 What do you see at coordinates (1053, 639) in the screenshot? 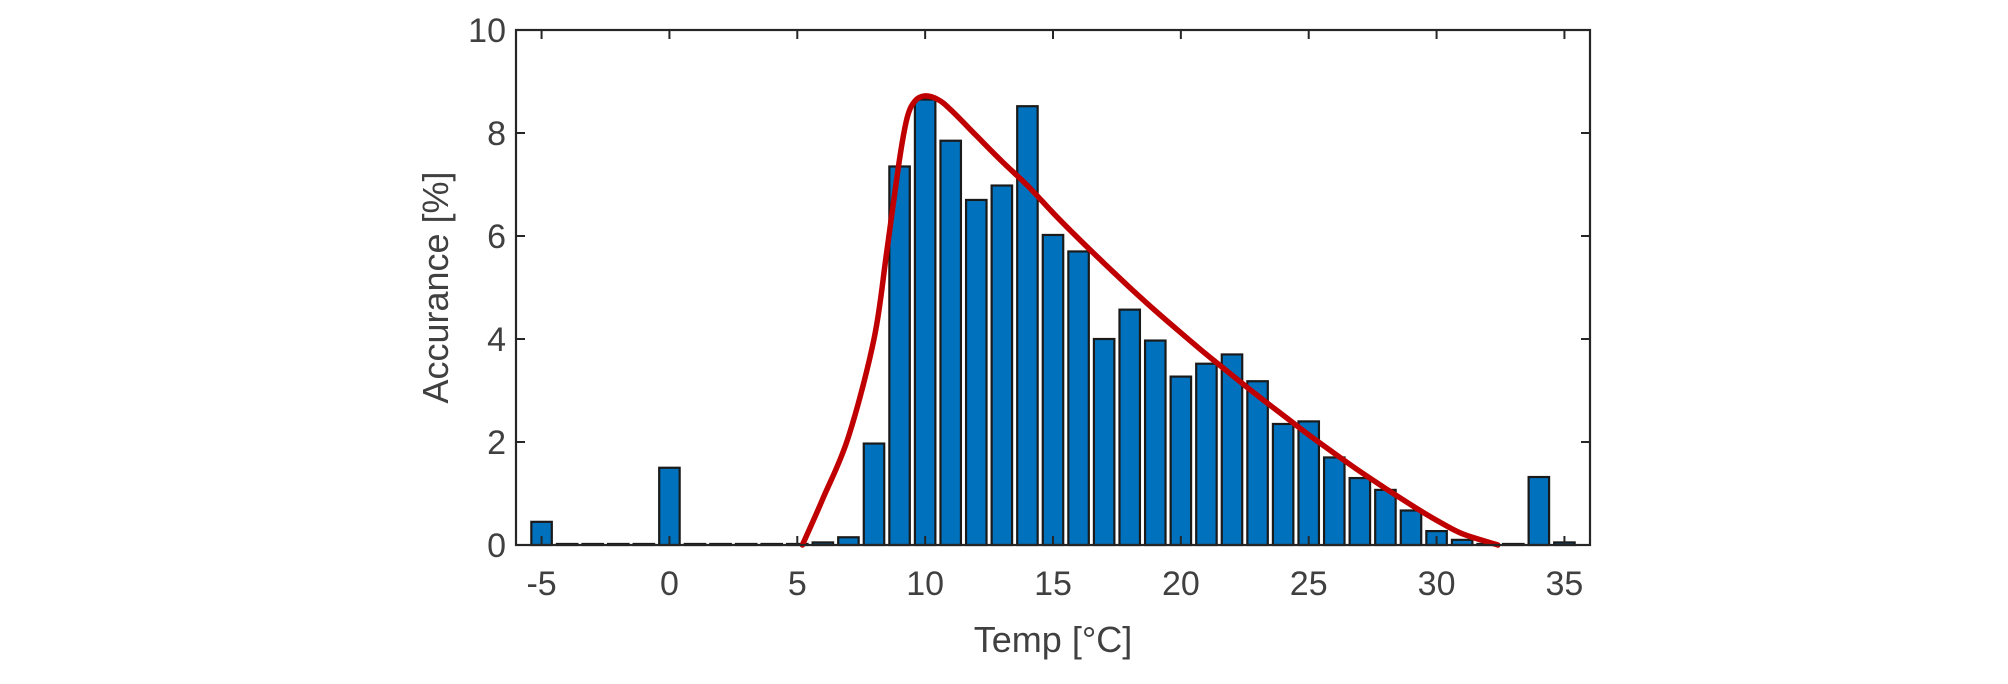
I see `x-axis-title: Temp [°C]` at bounding box center [1053, 639].